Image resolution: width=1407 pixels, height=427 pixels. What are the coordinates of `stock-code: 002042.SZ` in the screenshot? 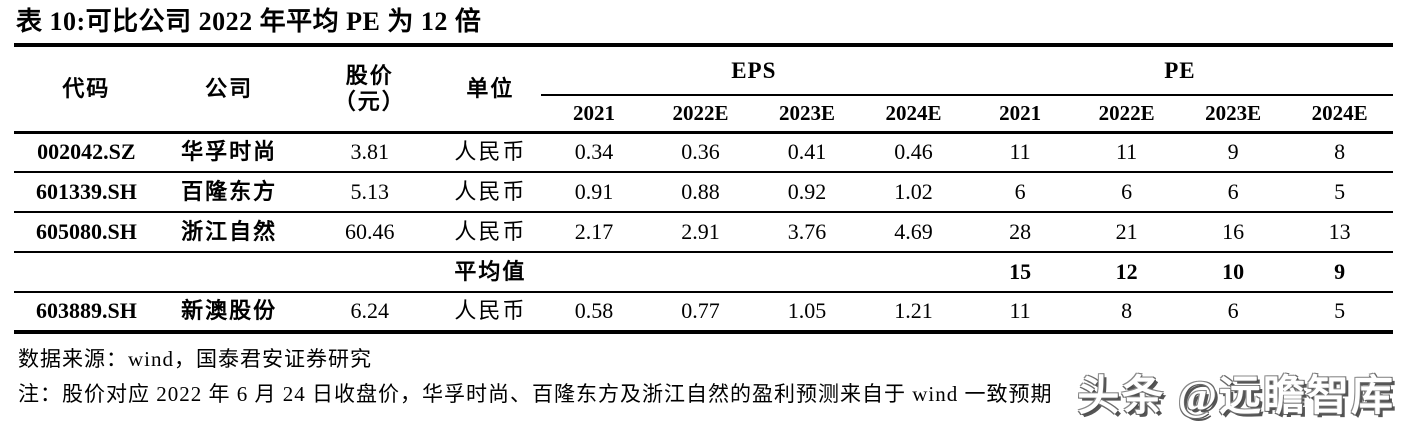 It's located at (86, 152).